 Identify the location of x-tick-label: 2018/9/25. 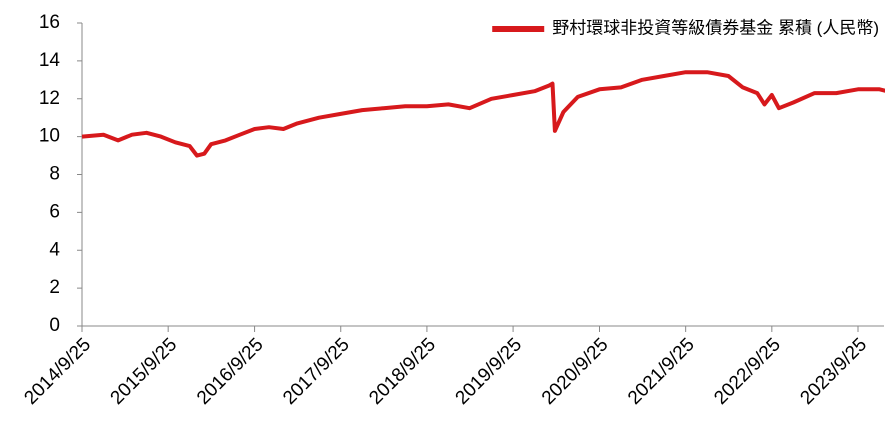
(402, 371).